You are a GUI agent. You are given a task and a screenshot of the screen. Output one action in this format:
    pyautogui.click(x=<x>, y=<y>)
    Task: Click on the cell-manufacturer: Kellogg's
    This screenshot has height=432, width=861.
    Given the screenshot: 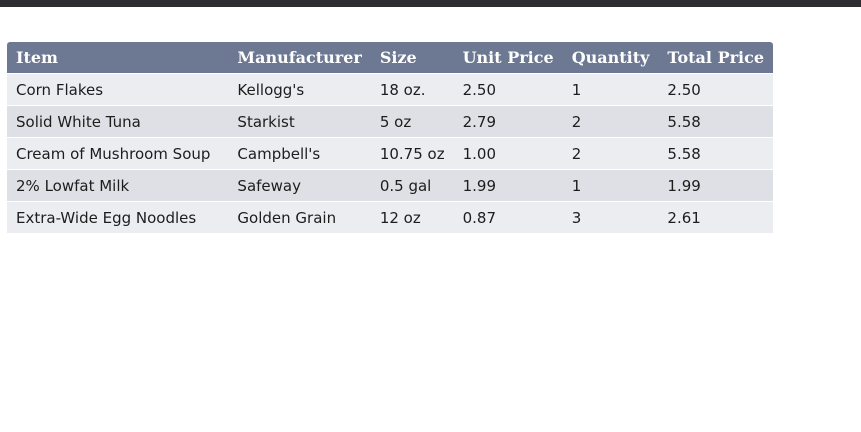 What is the action you would take?
    pyautogui.click(x=299, y=89)
    